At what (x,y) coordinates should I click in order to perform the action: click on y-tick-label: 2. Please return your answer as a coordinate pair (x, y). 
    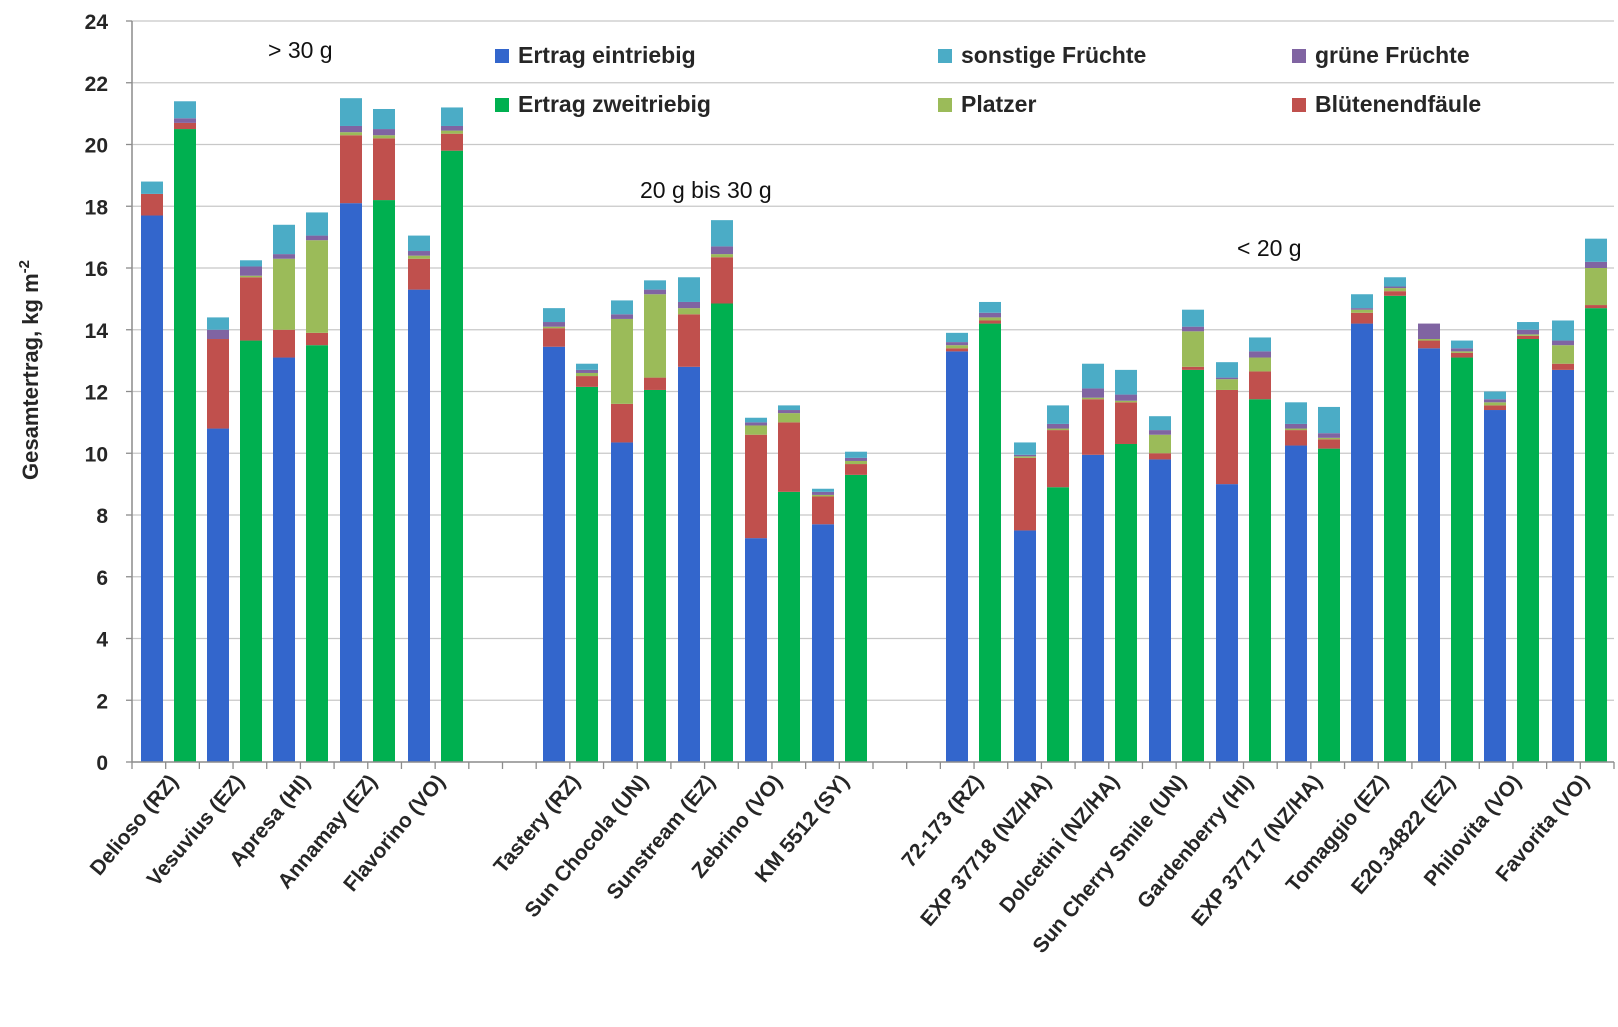
    Looking at the image, I should click on (102, 701).